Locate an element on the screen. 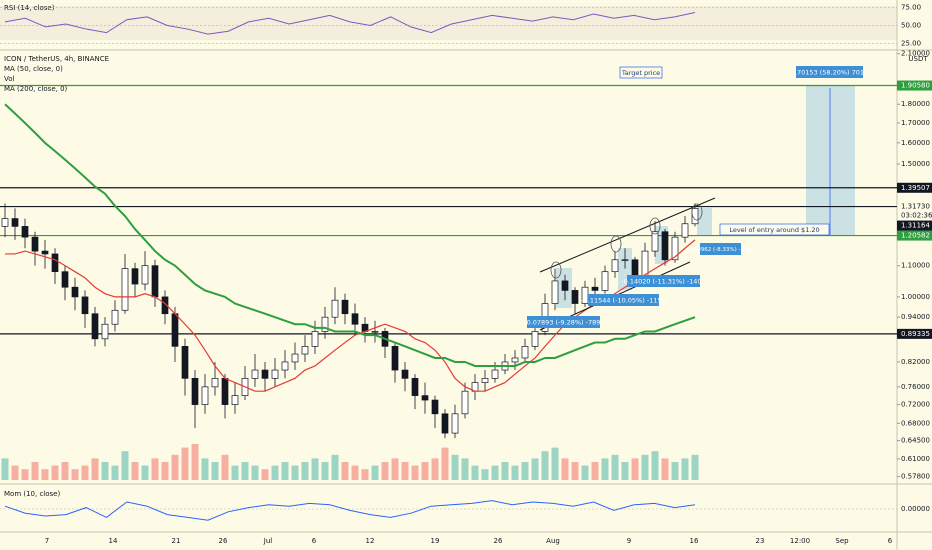 This screenshot has width=932, height=550. y-tick-label: 25.00 is located at coordinates (911, 43).